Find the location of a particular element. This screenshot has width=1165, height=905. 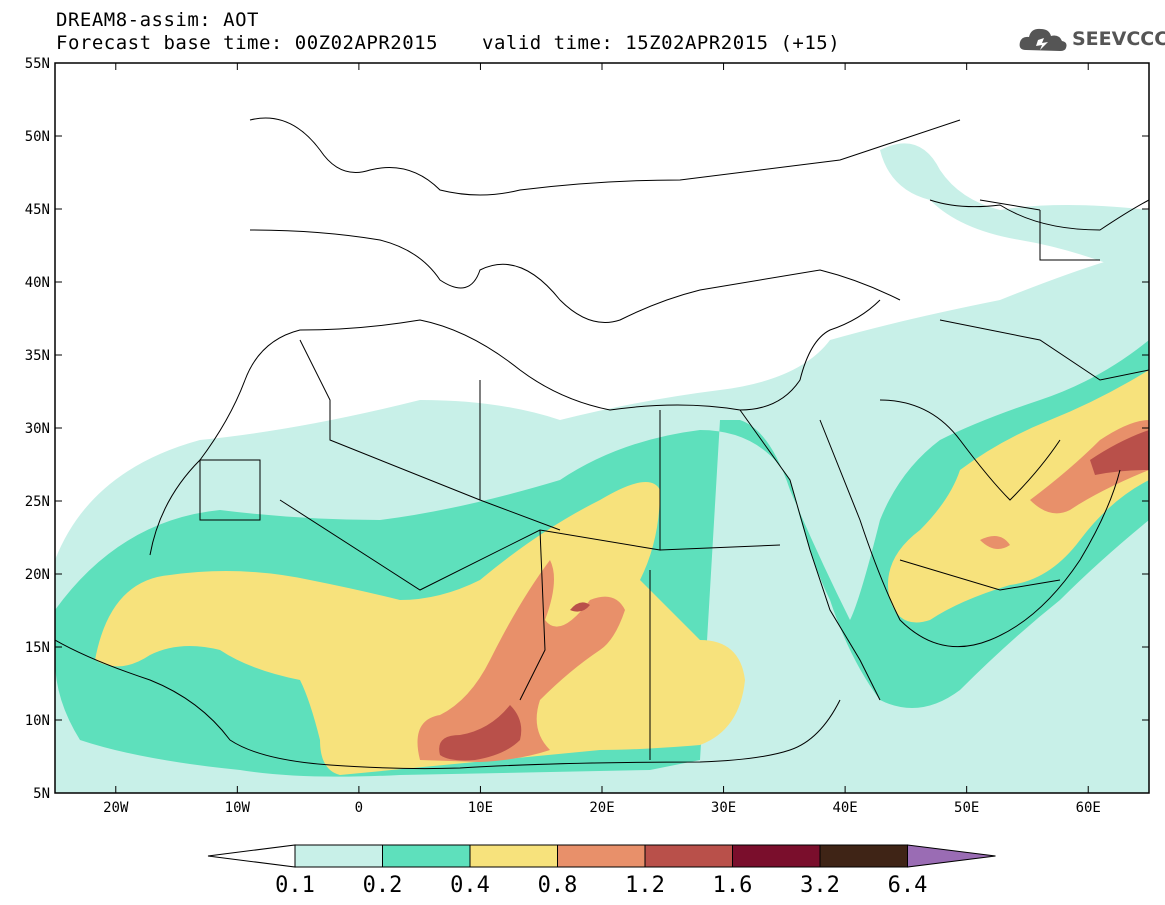

lon-label: 0 is located at coordinates (359, 808).